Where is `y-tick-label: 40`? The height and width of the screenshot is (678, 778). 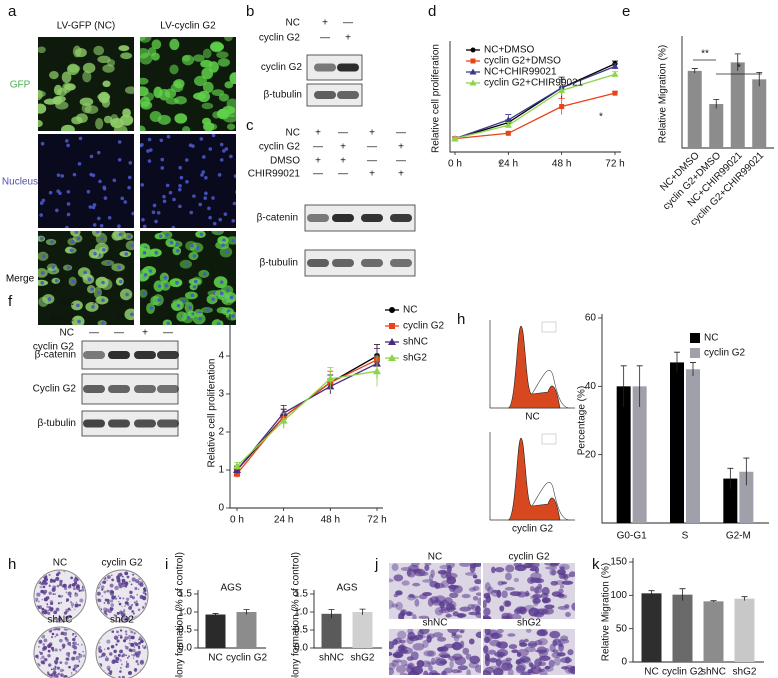
y-tick-label: 40 is located at coordinates (591, 386).